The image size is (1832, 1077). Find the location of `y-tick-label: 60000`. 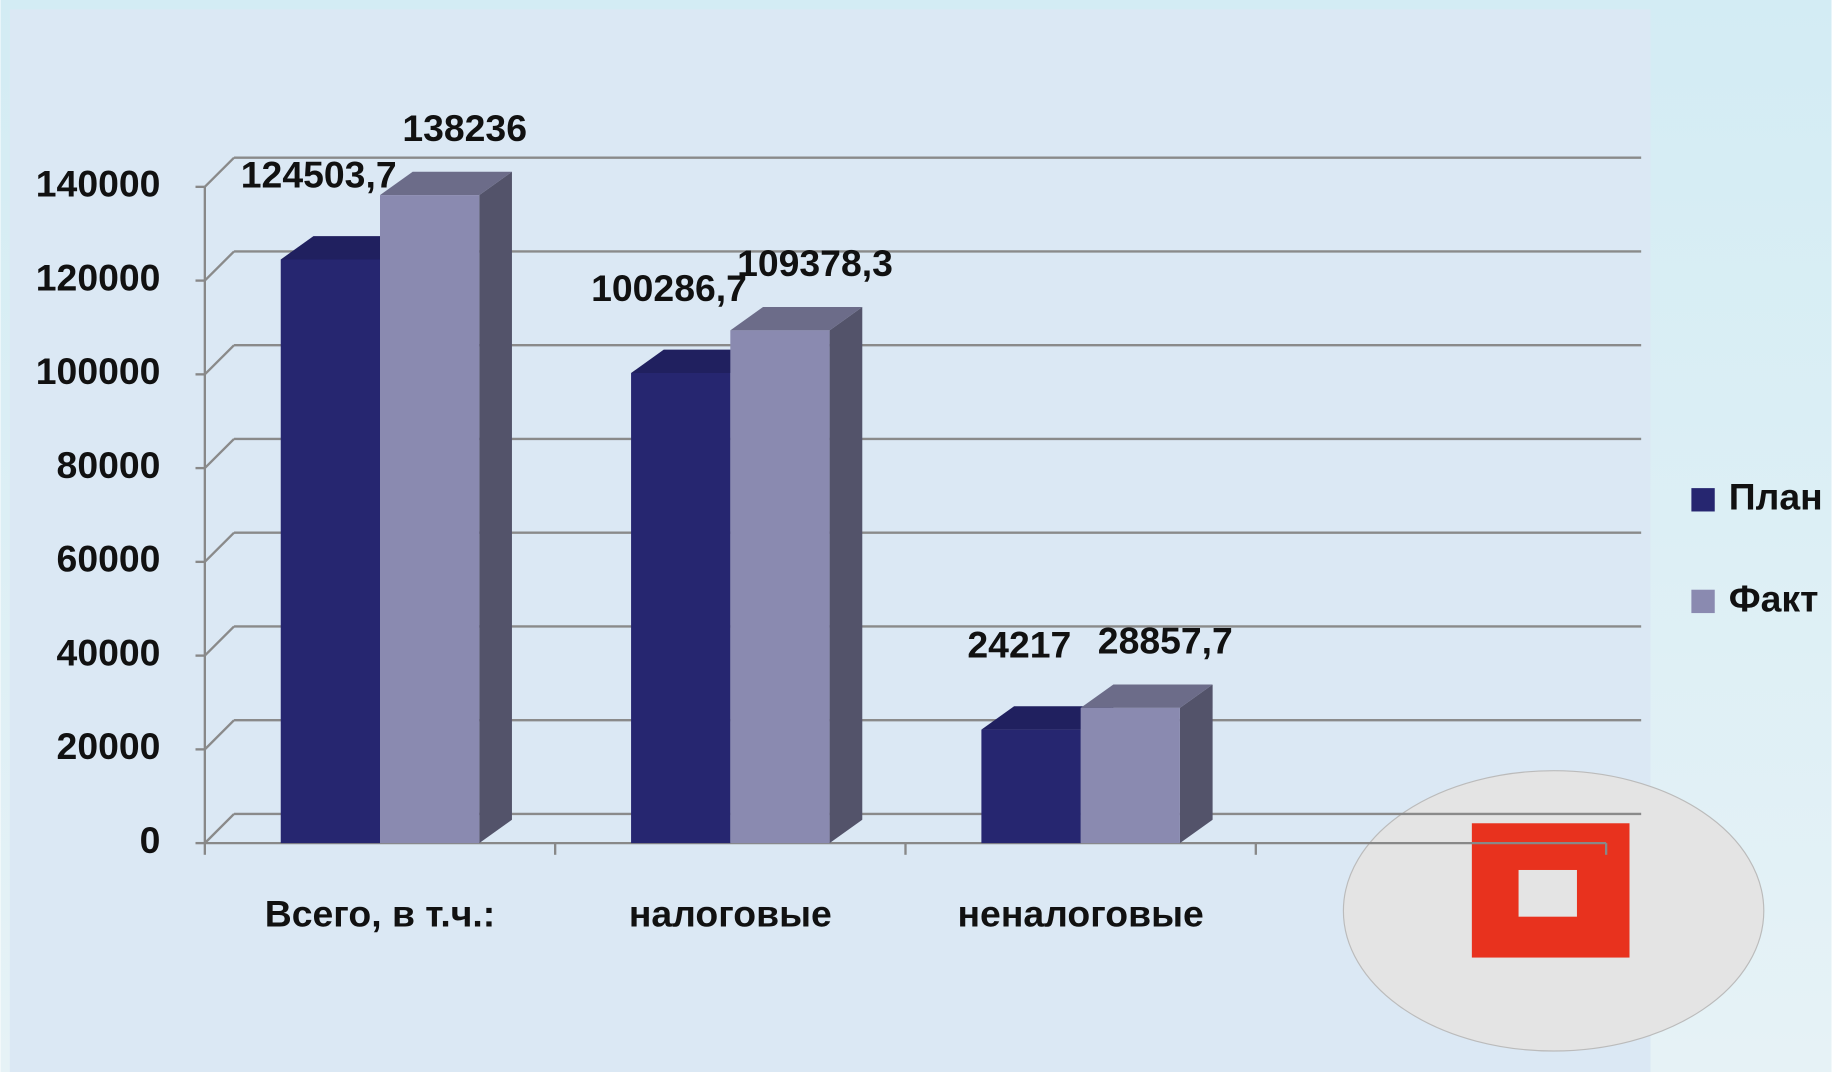

y-tick-label: 60000 is located at coordinates (109, 559).